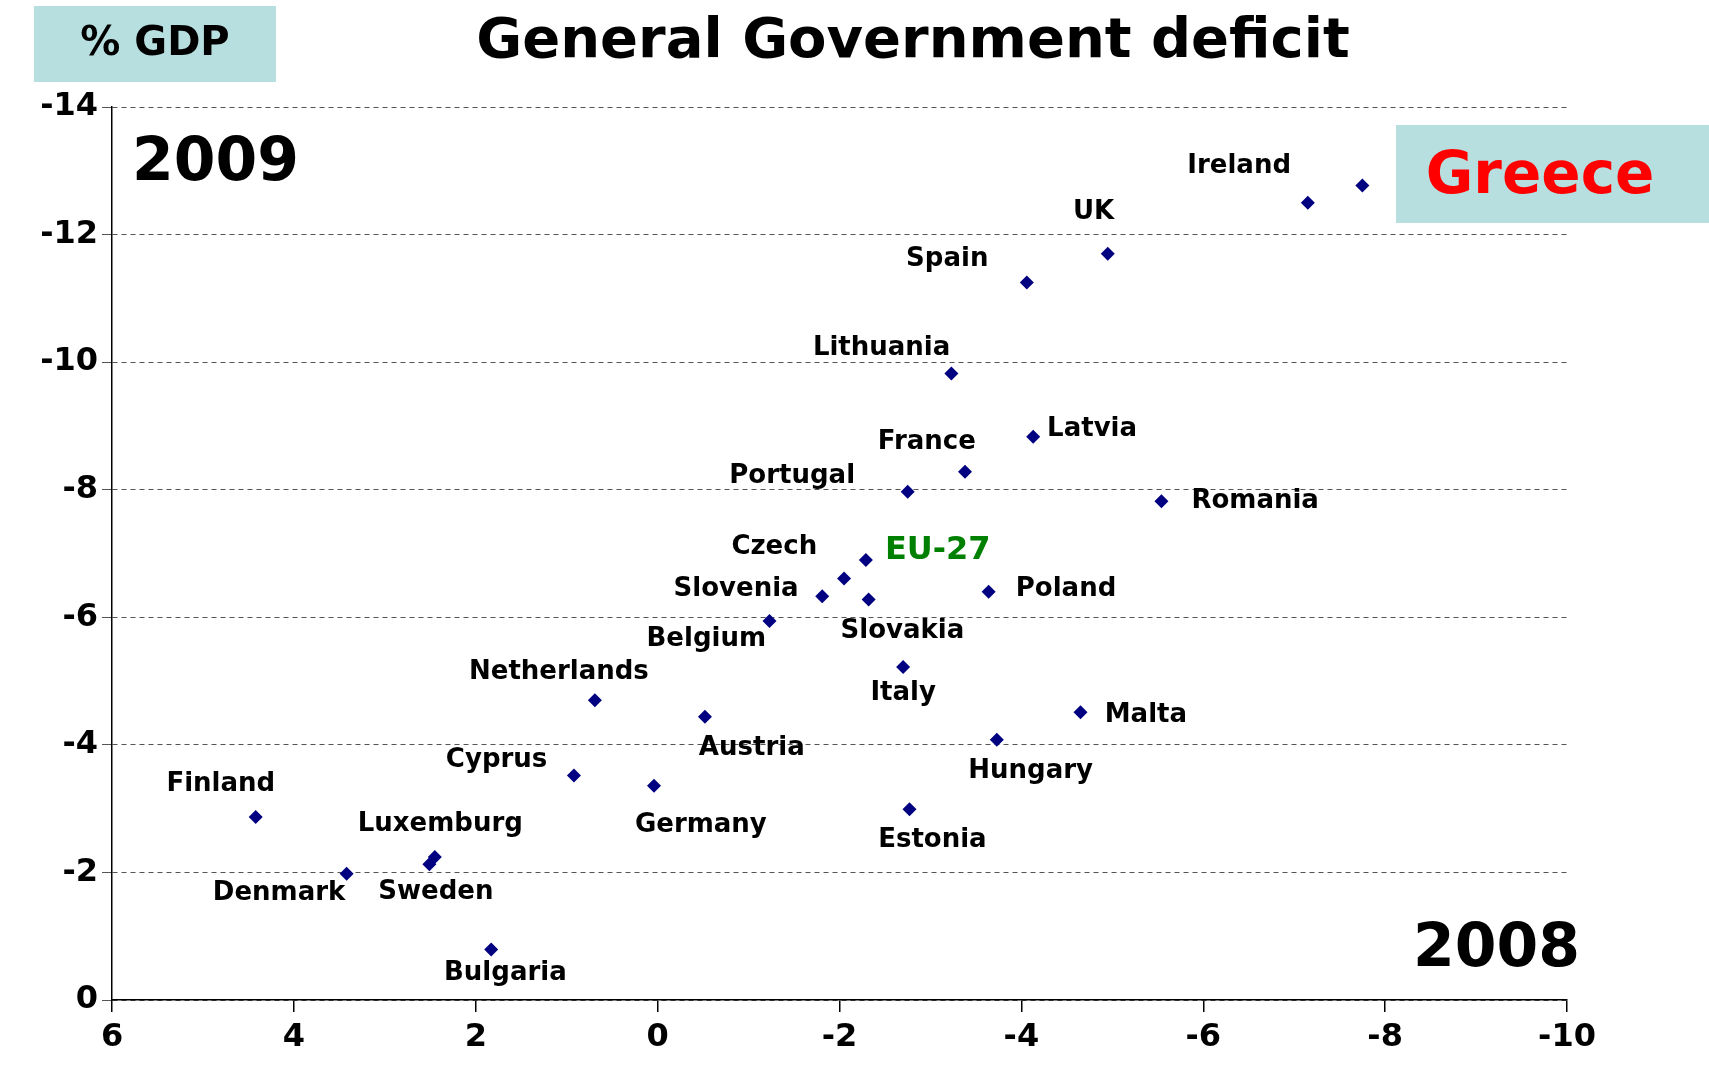 The width and height of the screenshot is (1709, 1087). I want to click on annotation: Denmark, so click(279, 891).